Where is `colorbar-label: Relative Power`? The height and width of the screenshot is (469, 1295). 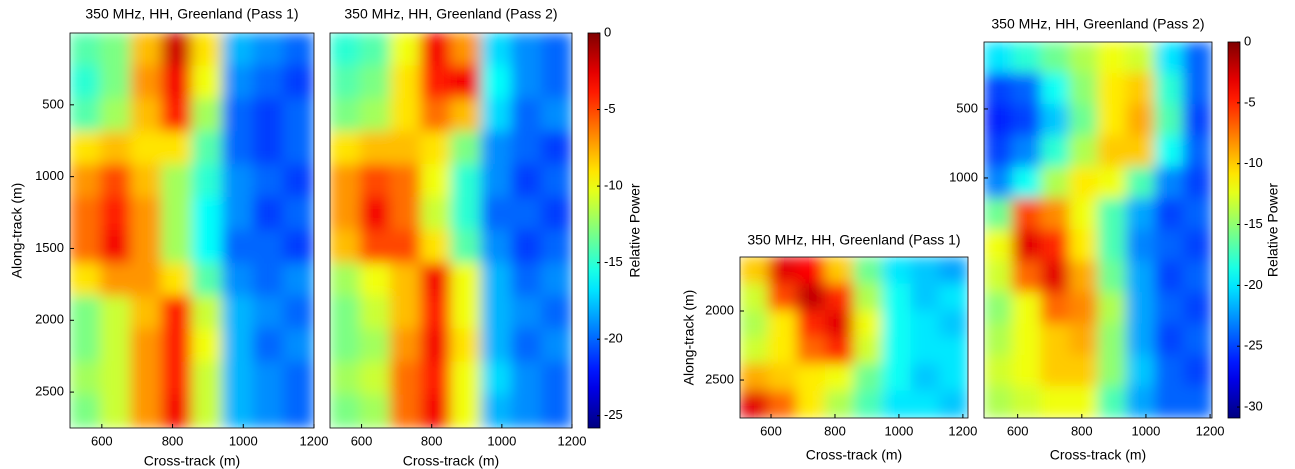
colorbar-label: Relative Power is located at coordinates (1273, 230).